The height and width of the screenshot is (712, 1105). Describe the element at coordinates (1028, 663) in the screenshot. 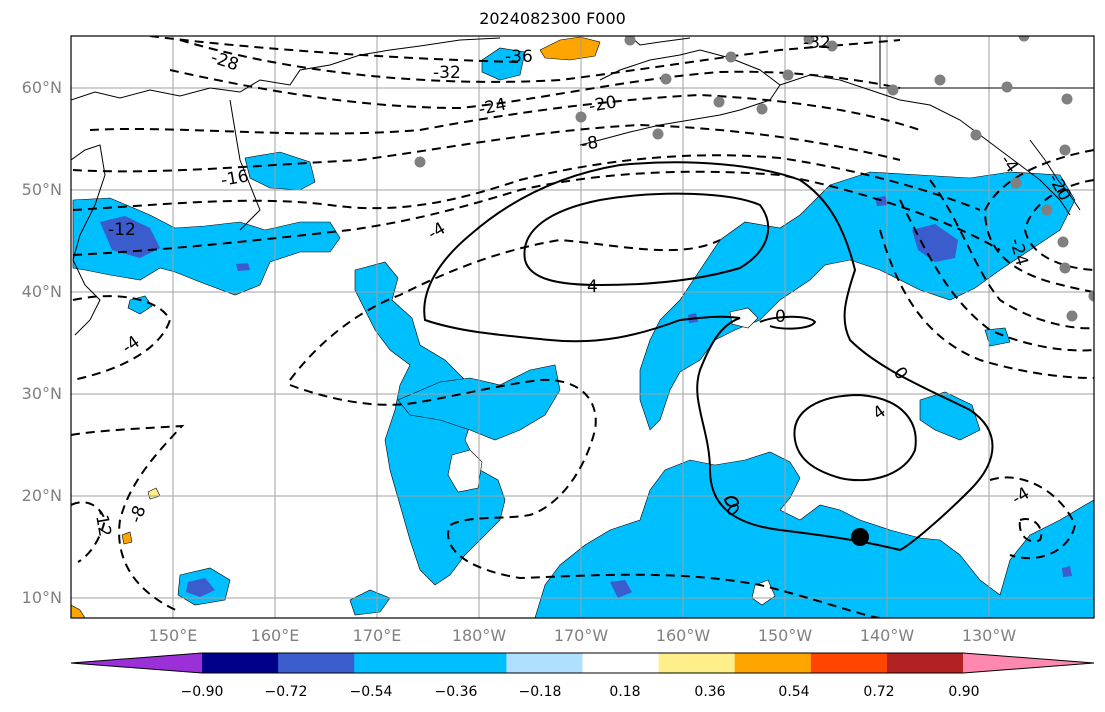

I see `colorbar-extend-max` at that location.